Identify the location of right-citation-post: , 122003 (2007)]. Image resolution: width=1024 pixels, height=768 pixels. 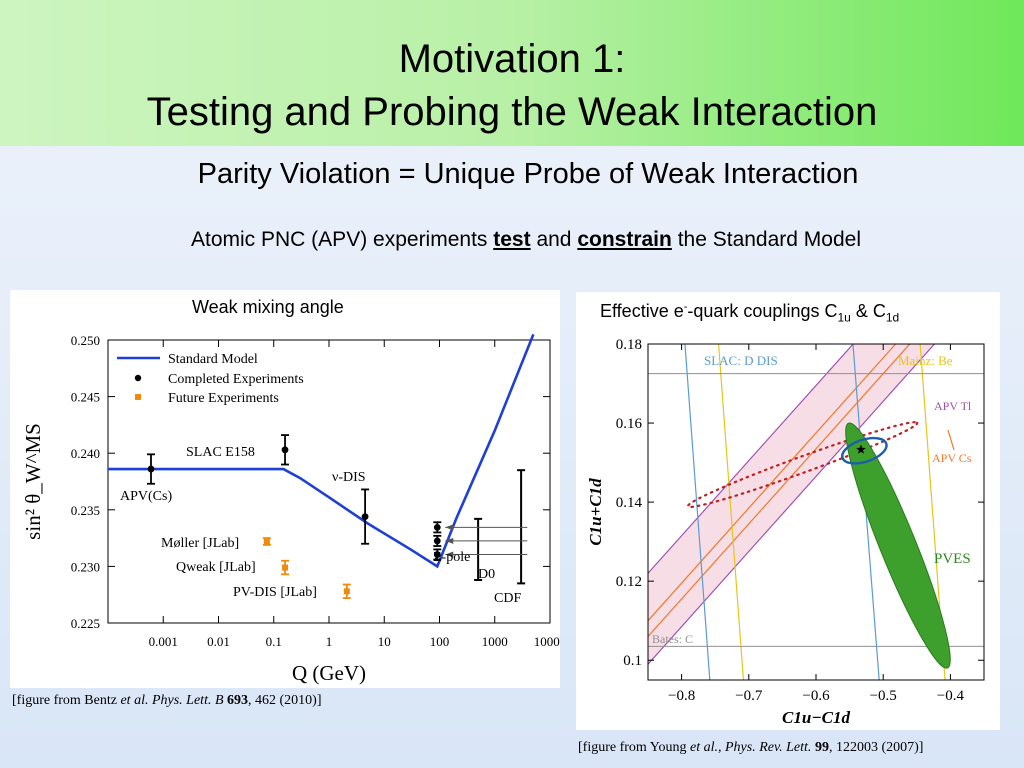
(876, 747).